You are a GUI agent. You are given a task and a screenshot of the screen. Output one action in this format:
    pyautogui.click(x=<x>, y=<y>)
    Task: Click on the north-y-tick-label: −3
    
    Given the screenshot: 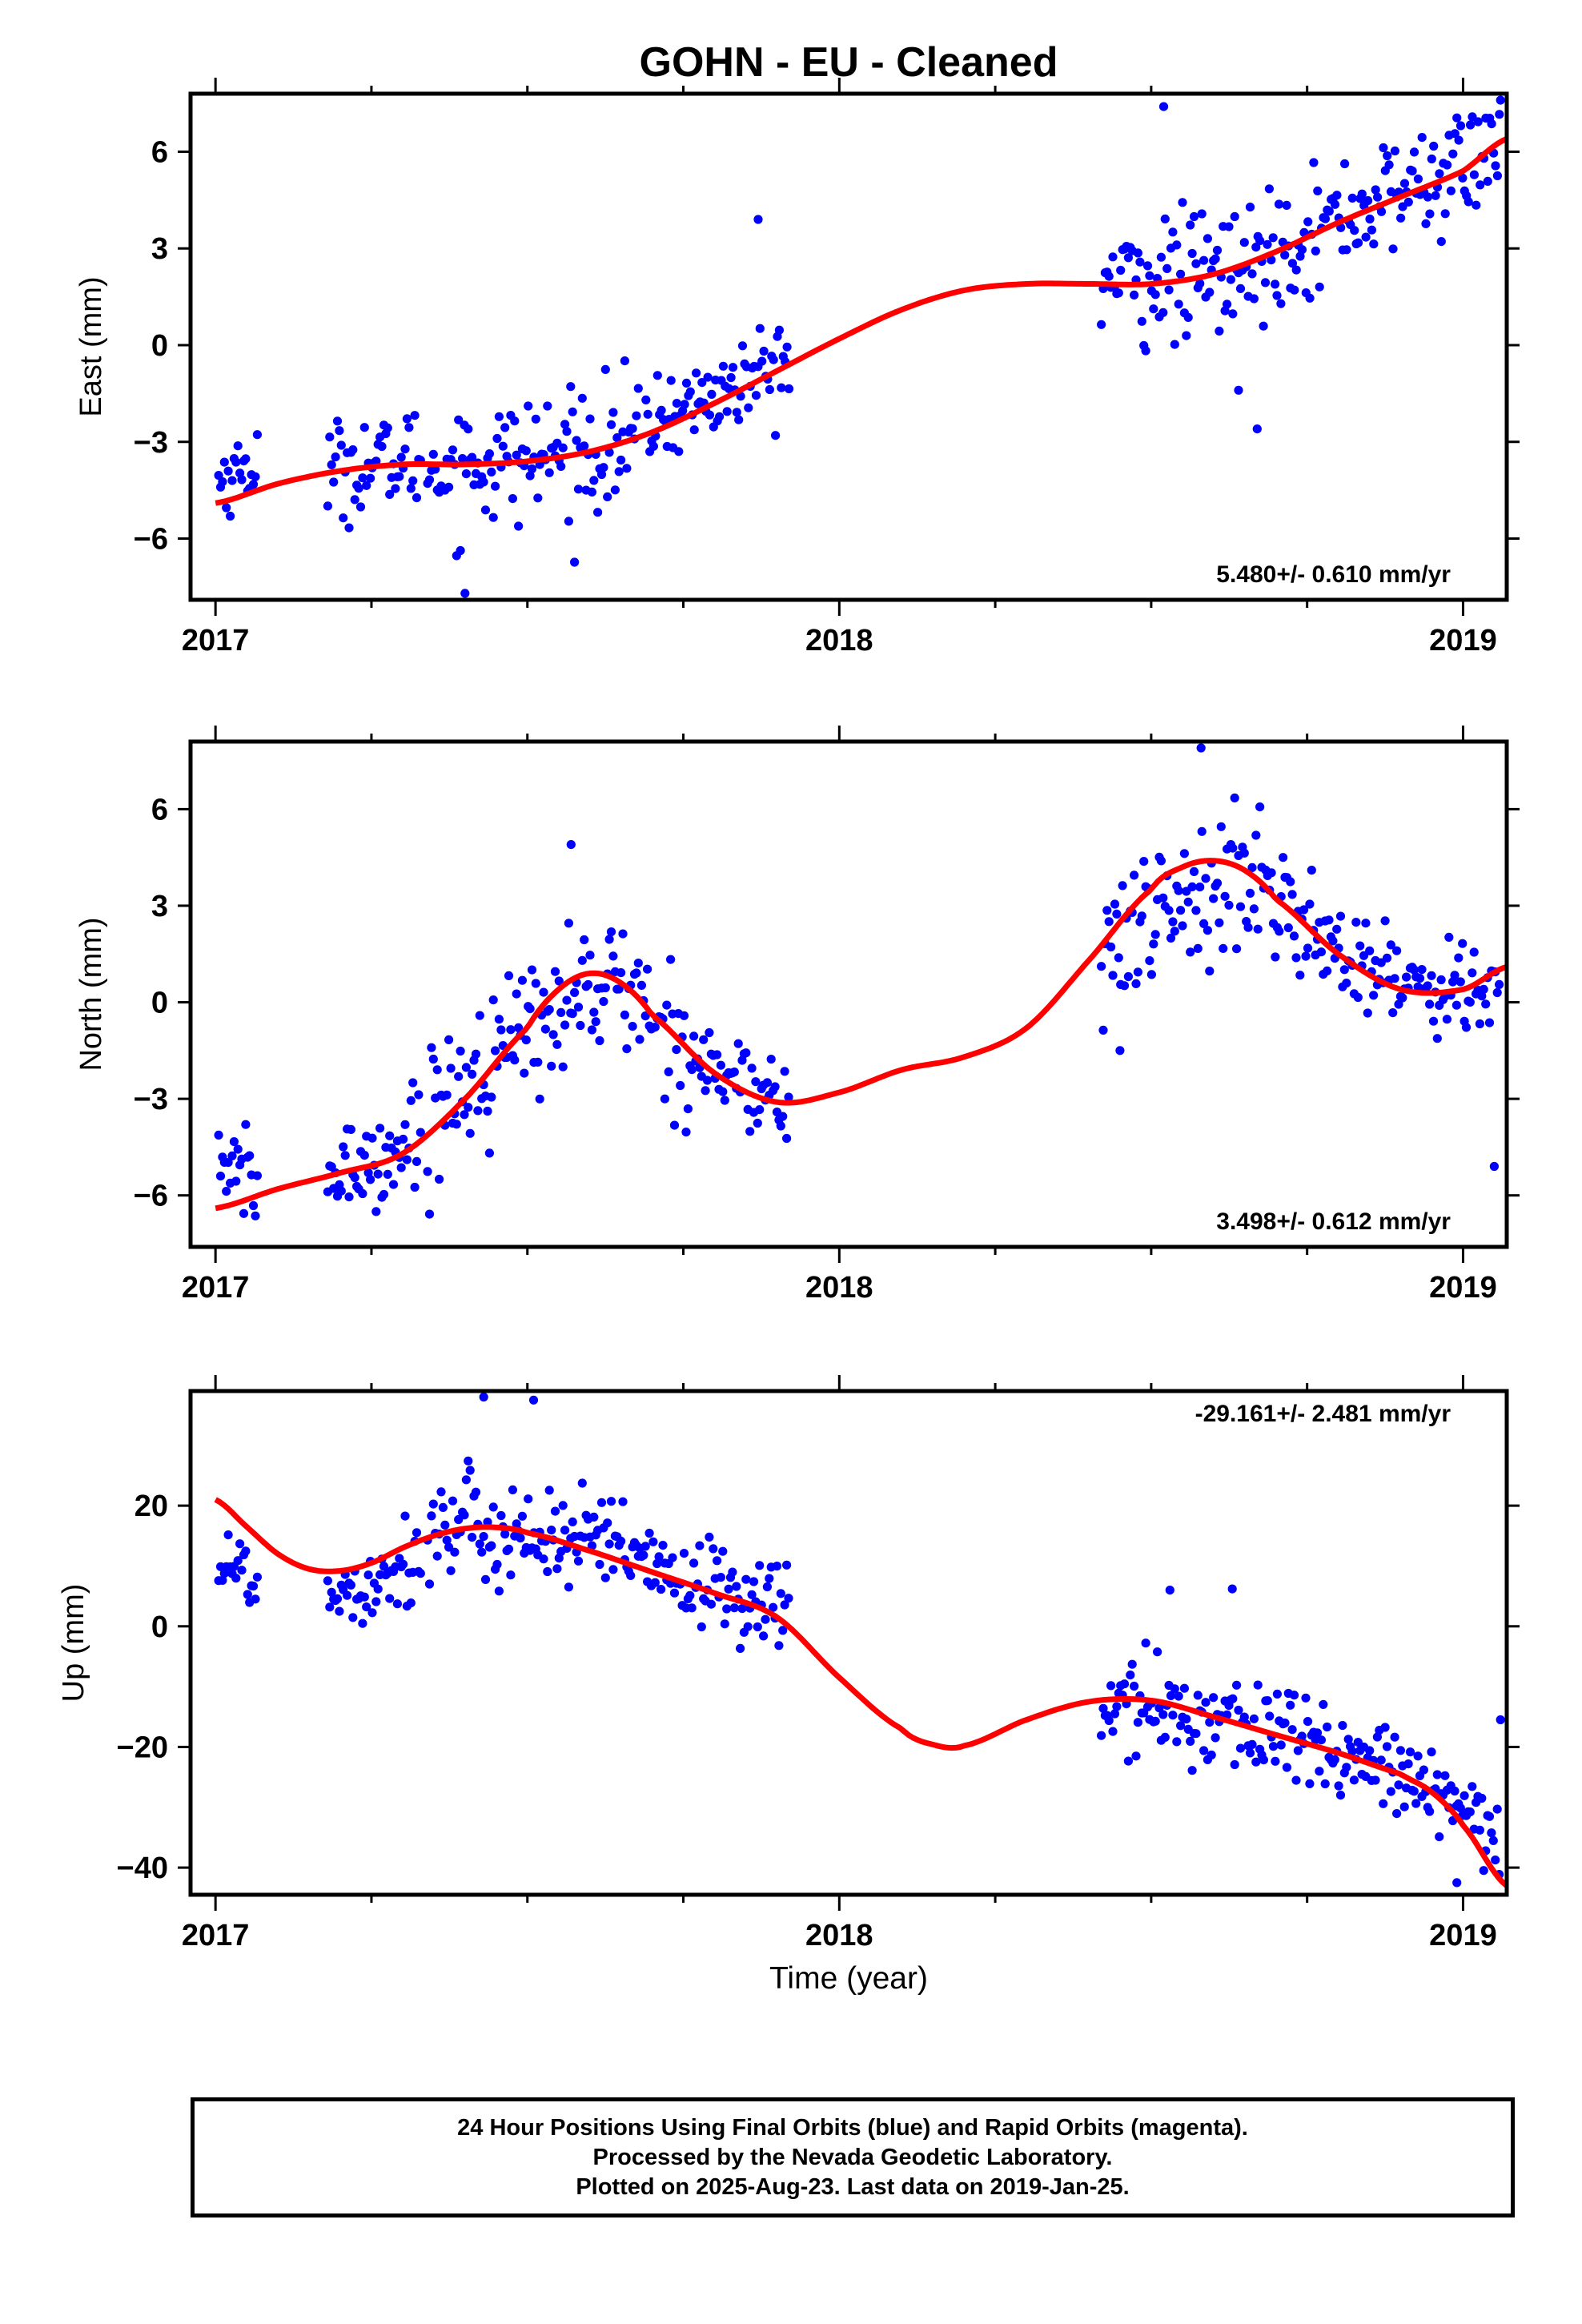 What is the action you would take?
    pyautogui.click(x=151, y=1099)
    